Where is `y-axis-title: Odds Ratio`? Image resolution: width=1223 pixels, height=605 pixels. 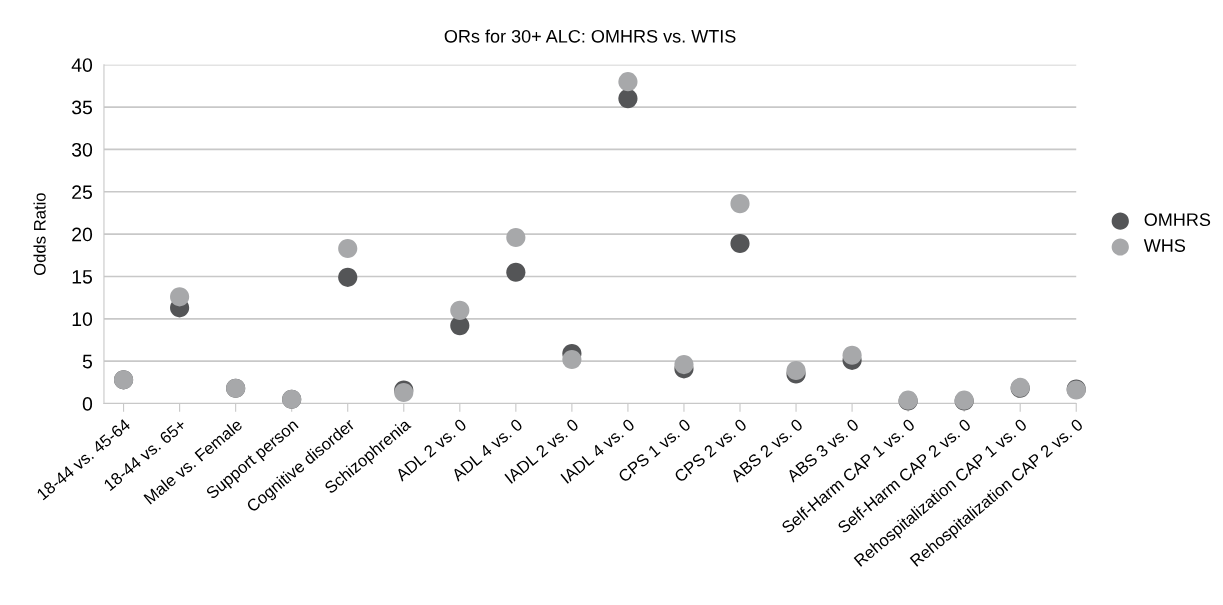
y-axis-title: Odds Ratio is located at coordinates (39, 234).